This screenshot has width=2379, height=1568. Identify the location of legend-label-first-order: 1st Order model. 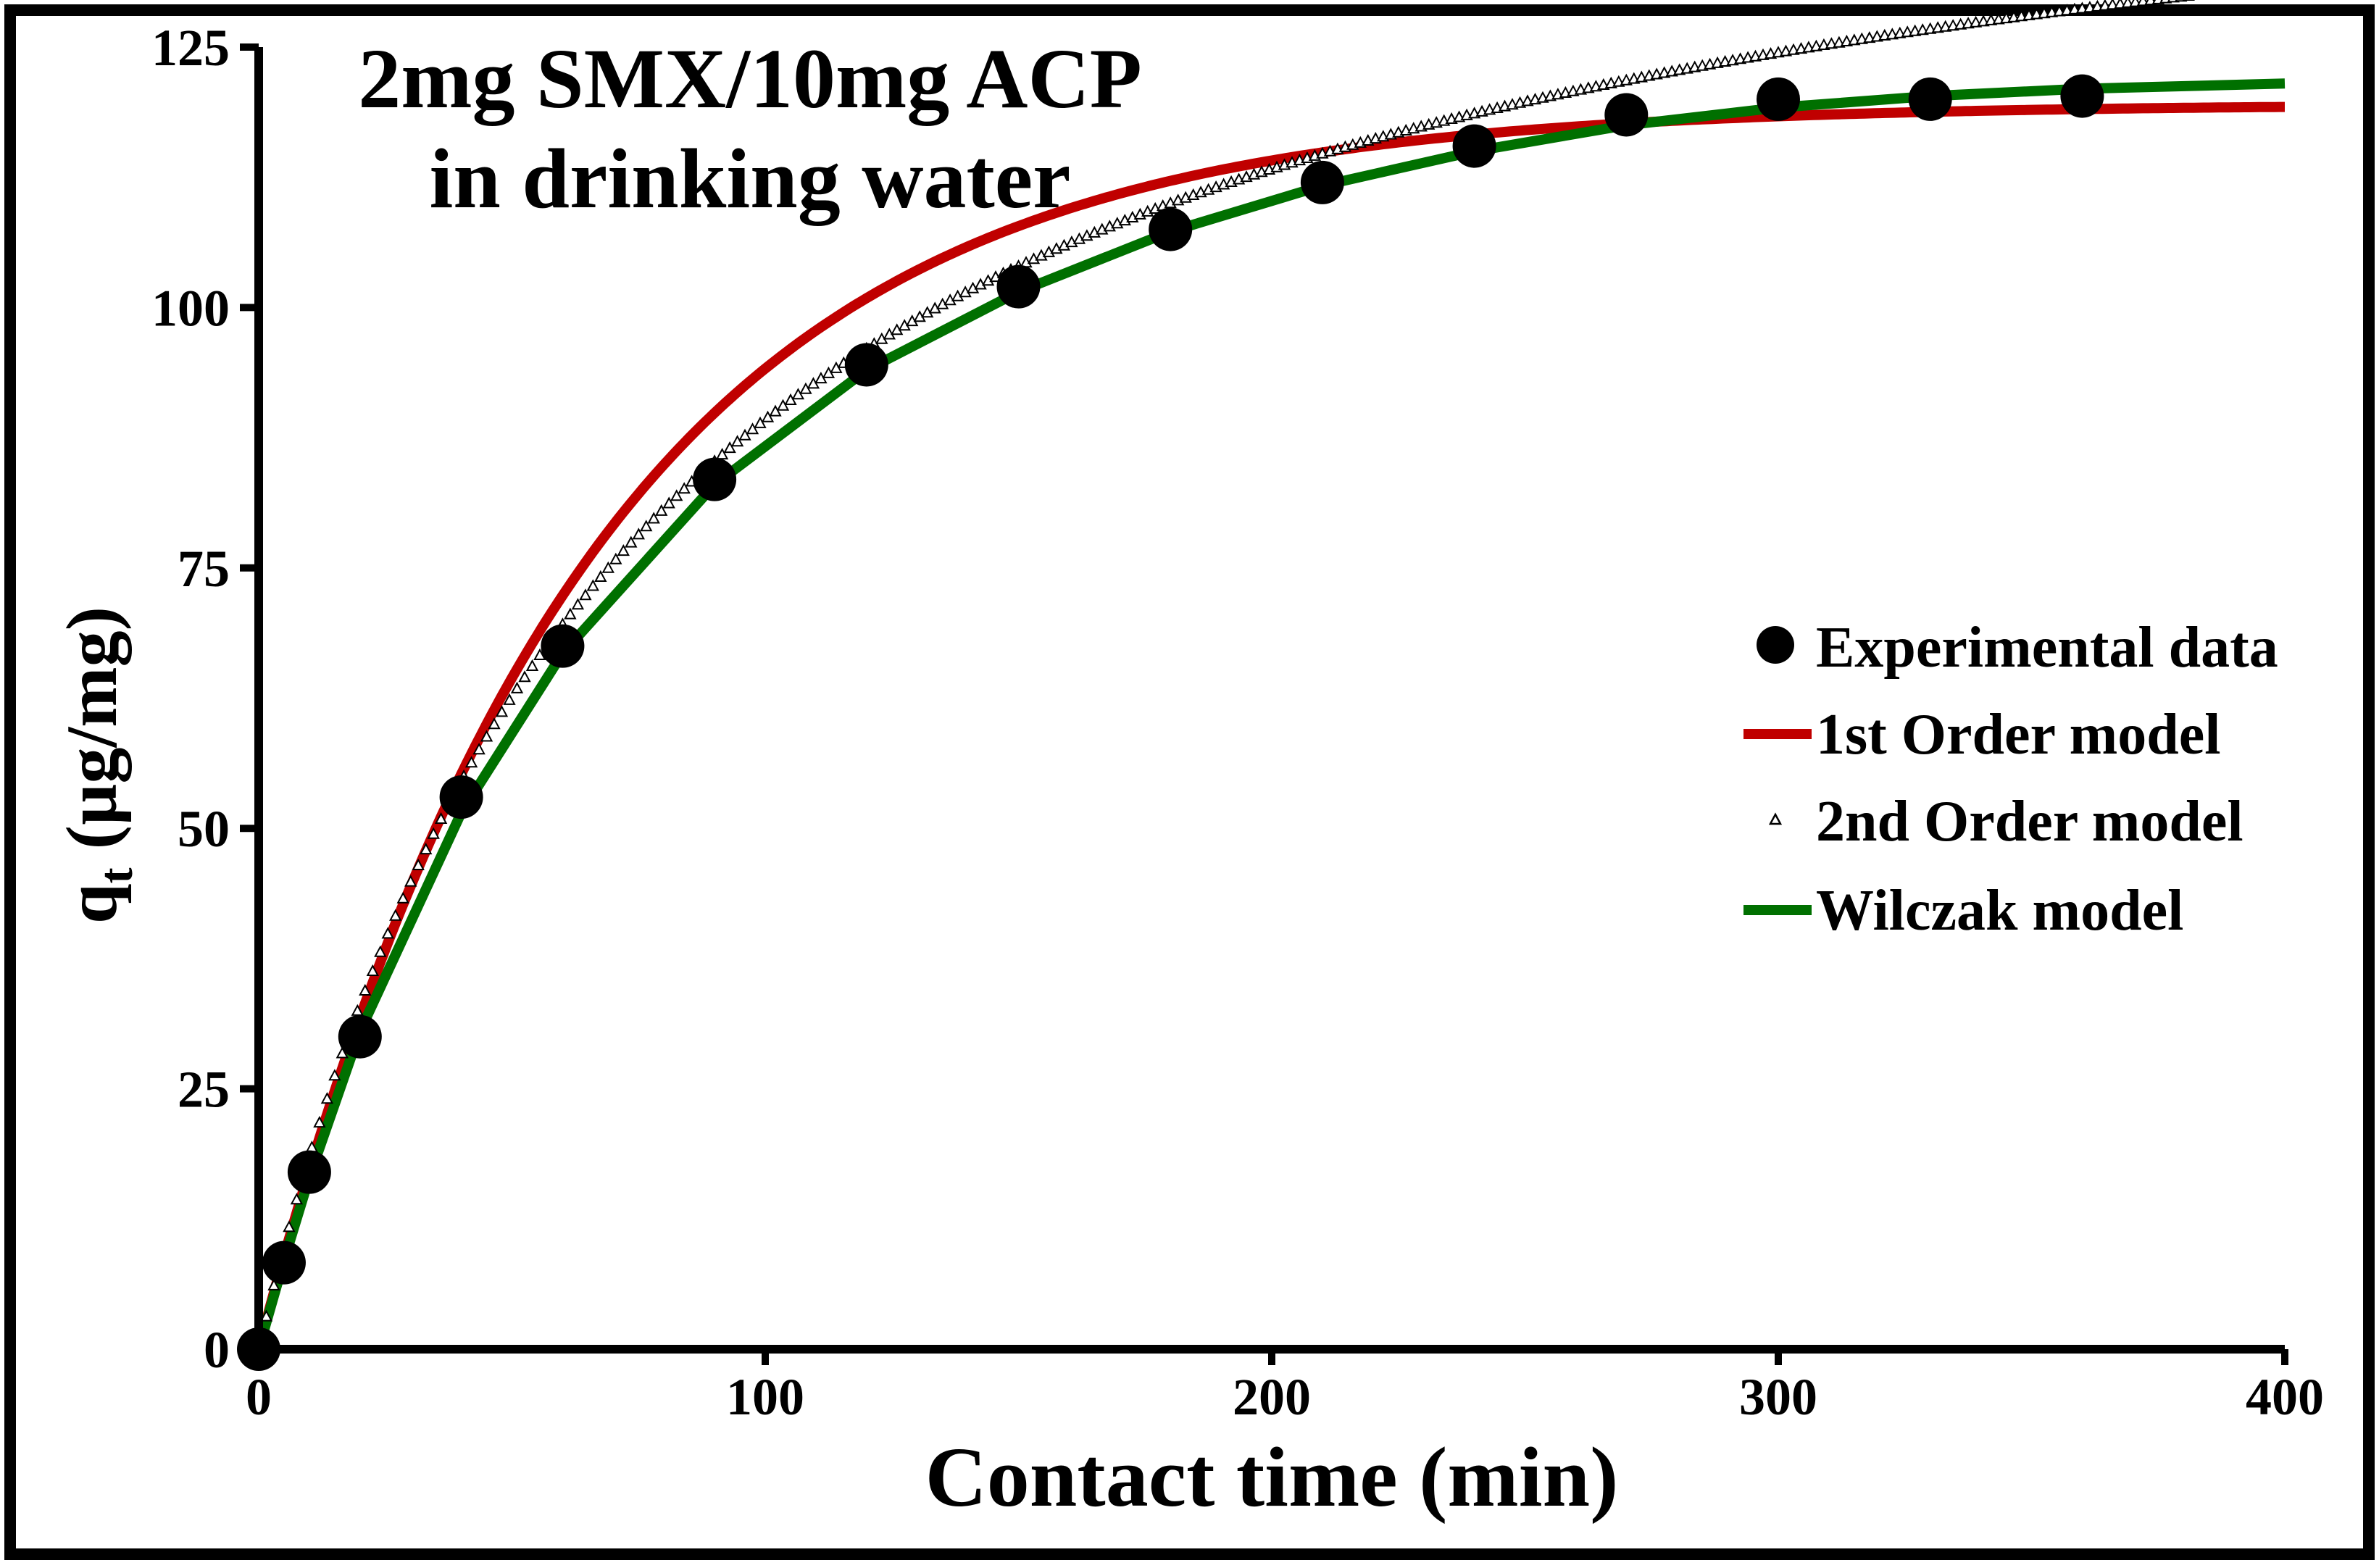
(2018, 735).